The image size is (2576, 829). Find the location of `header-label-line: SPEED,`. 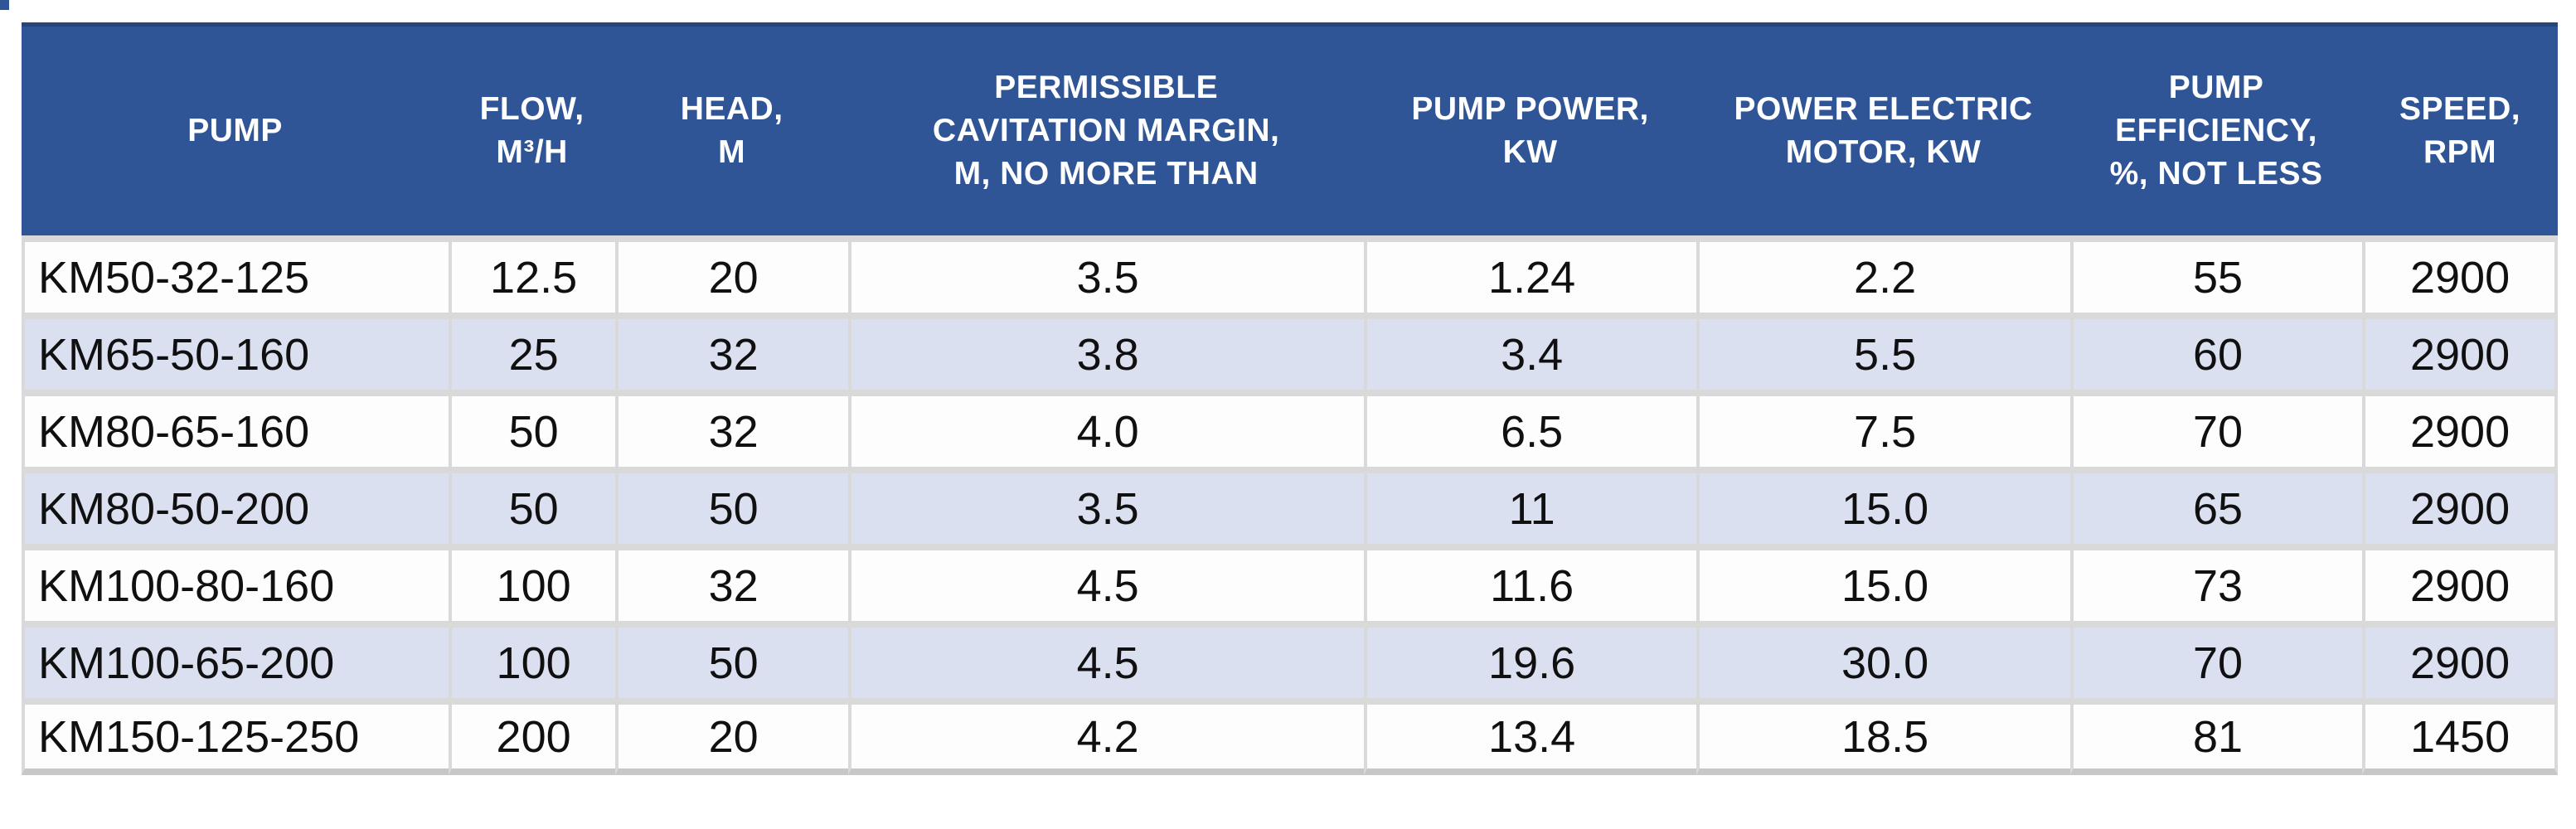

header-label-line: SPEED, is located at coordinates (2460, 109).